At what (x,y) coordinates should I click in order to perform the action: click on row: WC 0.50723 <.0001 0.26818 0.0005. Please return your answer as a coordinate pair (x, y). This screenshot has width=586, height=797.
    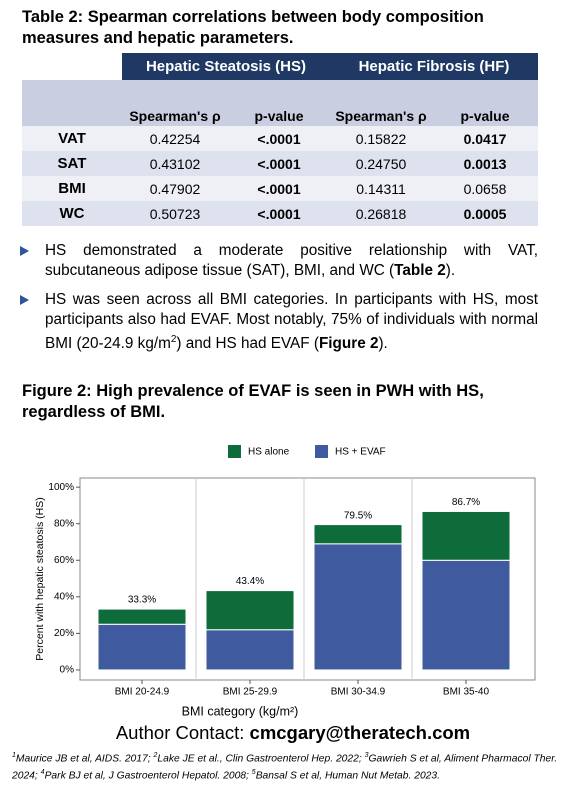
    Looking at the image, I should click on (280, 213).